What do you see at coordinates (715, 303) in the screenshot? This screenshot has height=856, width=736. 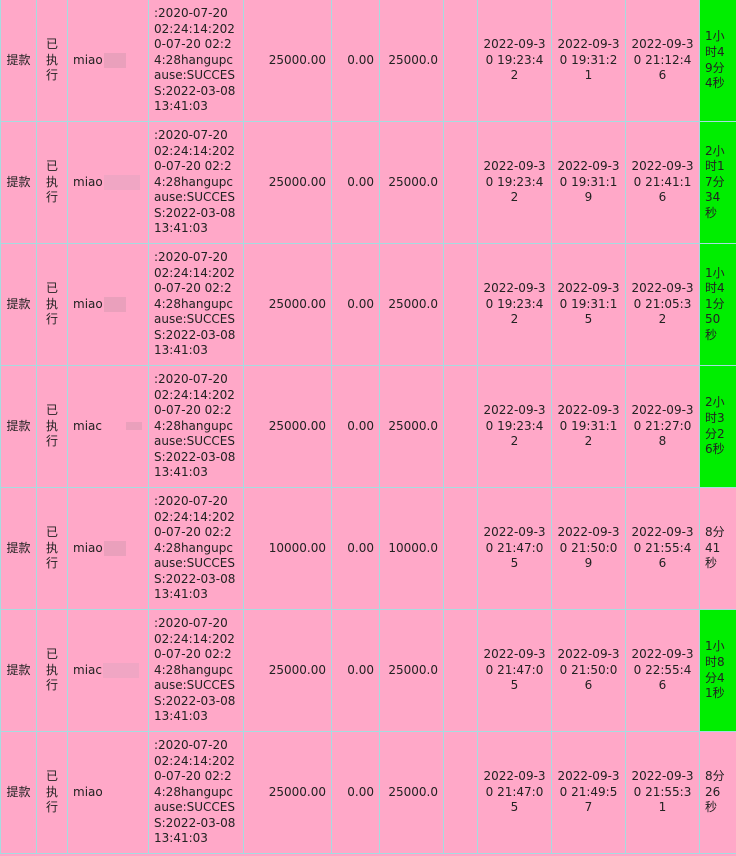 I see `duration-cell-text: 1小时41分50秒` at bounding box center [715, 303].